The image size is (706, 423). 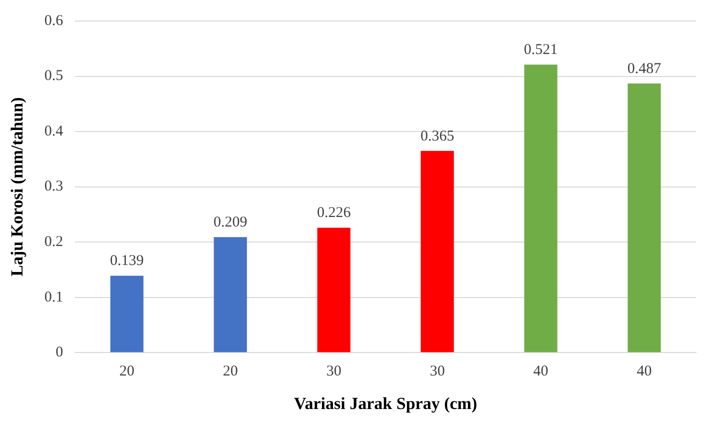 What do you see at coordinates (127, 261) in the screenshot?
I see `data-label: 0.139` at bounding box center [127, 261].